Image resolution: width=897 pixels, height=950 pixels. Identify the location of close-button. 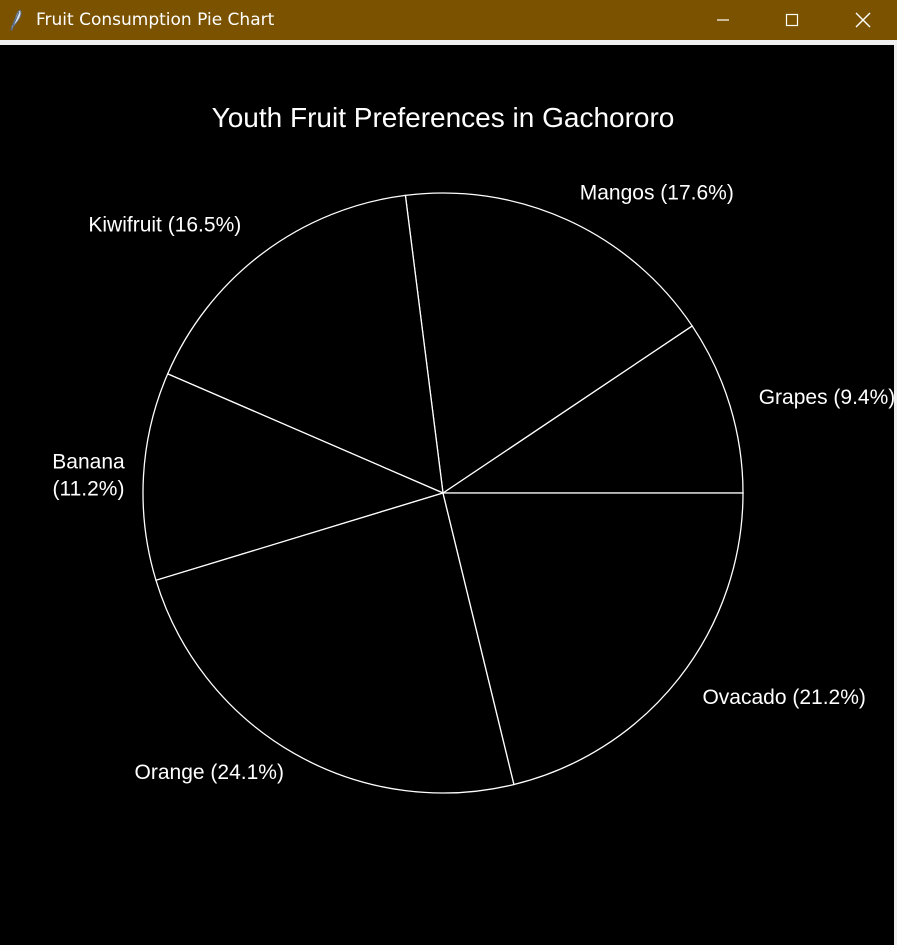
(863, 20).